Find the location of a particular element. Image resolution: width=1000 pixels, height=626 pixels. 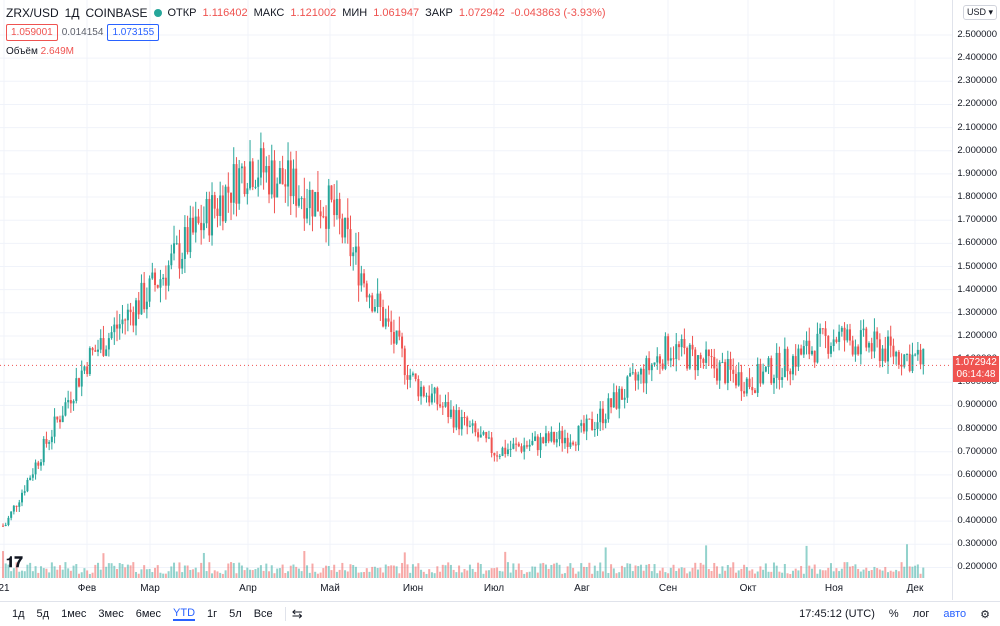

range-button: 1мес is located at coordinates (74, 614).